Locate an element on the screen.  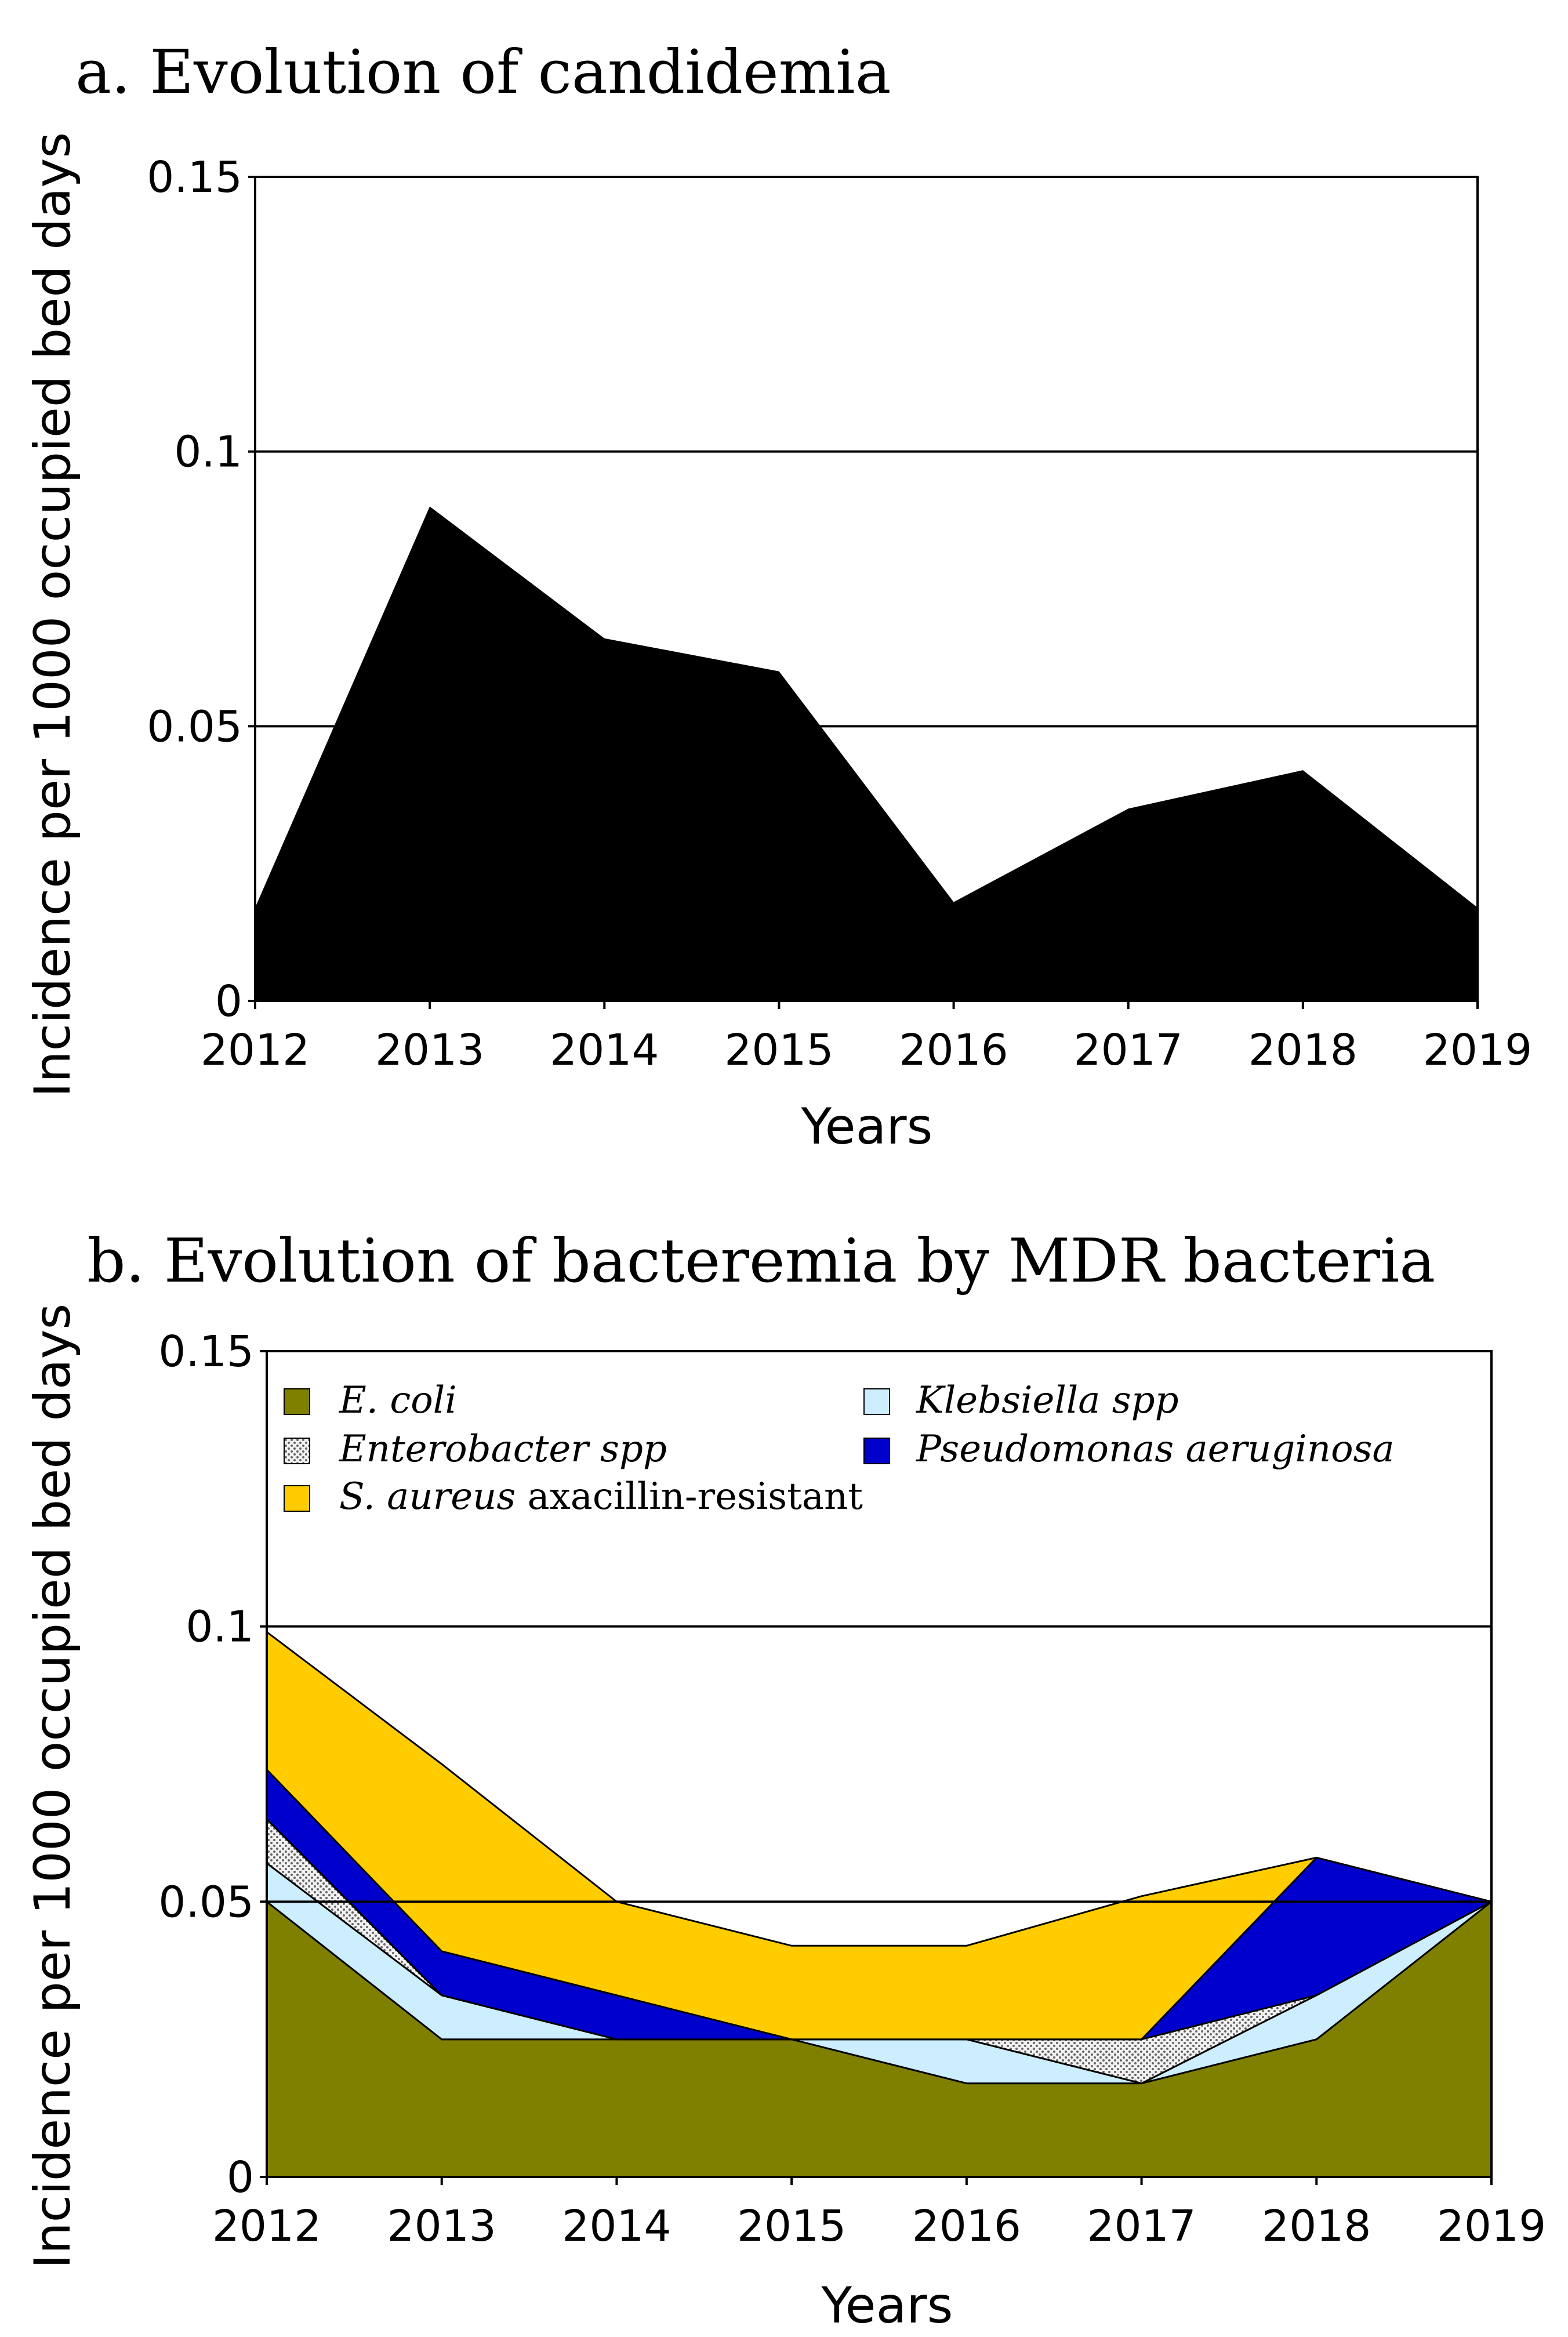
chart-a-title: a. Evolution of candidemia is located at coordinates (483, 72).